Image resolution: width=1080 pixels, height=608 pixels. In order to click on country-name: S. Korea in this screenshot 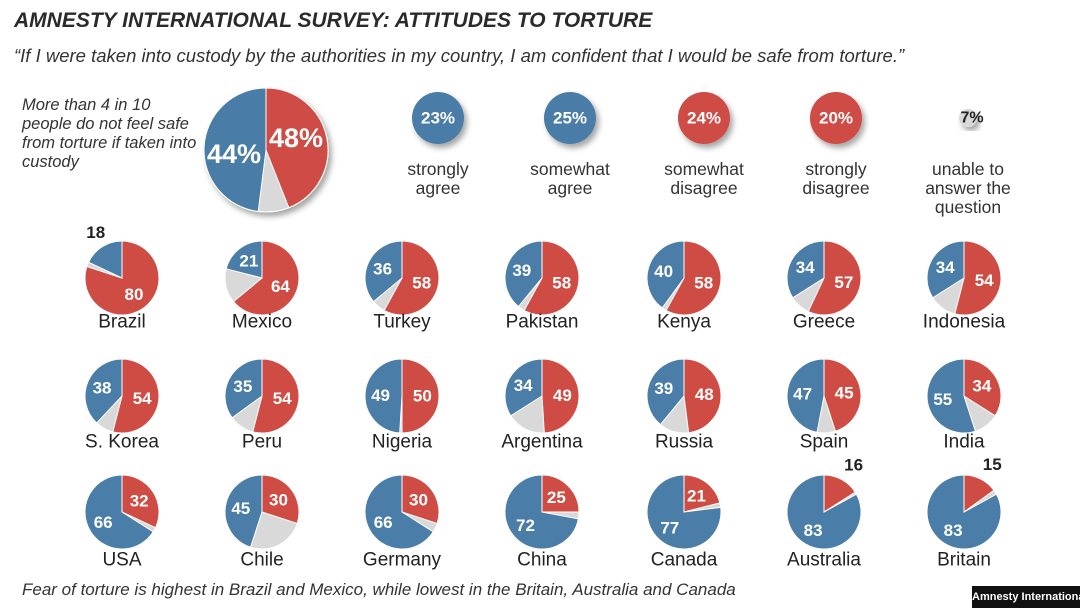, I will do `click(122, 442)`.